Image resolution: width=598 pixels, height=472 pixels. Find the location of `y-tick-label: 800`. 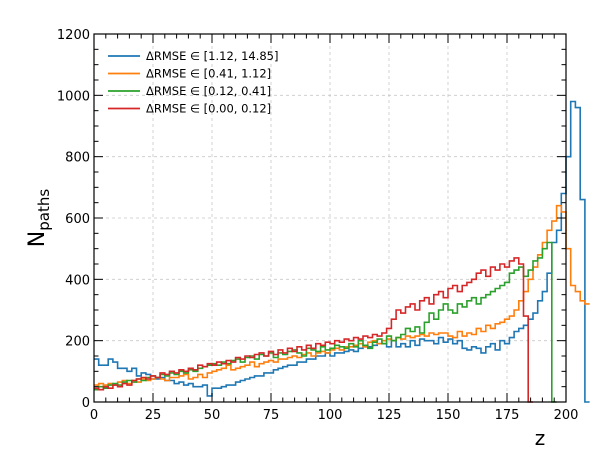

y-tick-label: 800 is located at coordinates (77, 158).